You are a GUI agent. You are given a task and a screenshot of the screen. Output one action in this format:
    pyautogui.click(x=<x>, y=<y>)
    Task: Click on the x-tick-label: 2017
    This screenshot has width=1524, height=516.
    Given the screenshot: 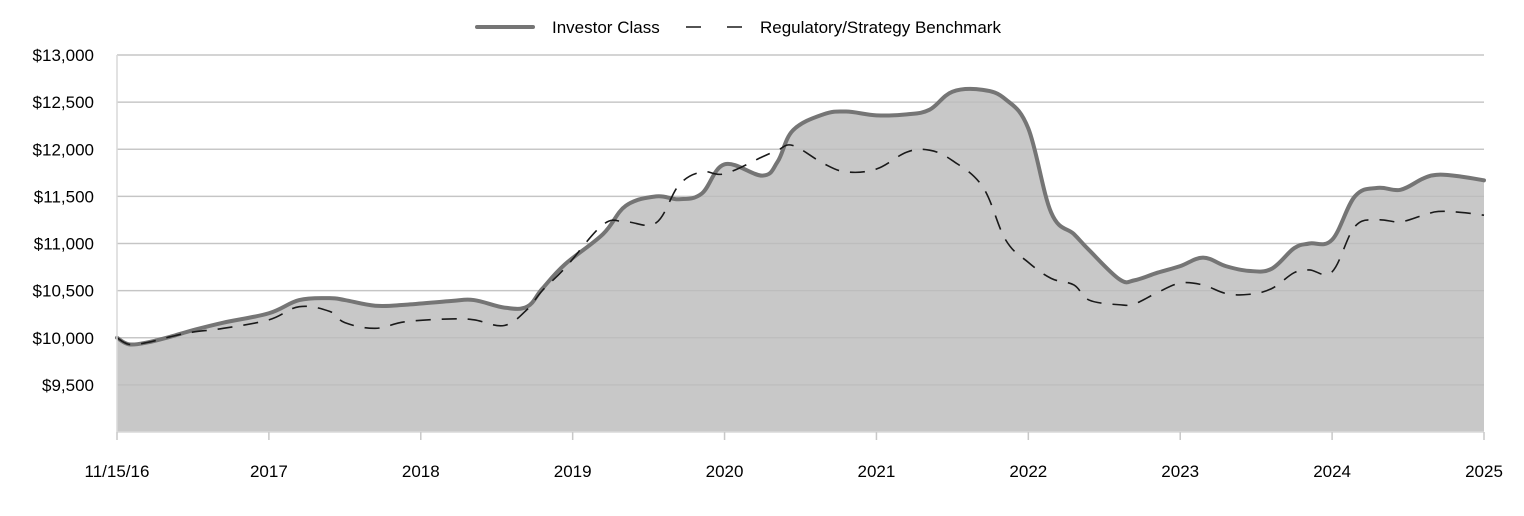 What is the action you would take?
    pyautogui.click(x=269, y=471)
    